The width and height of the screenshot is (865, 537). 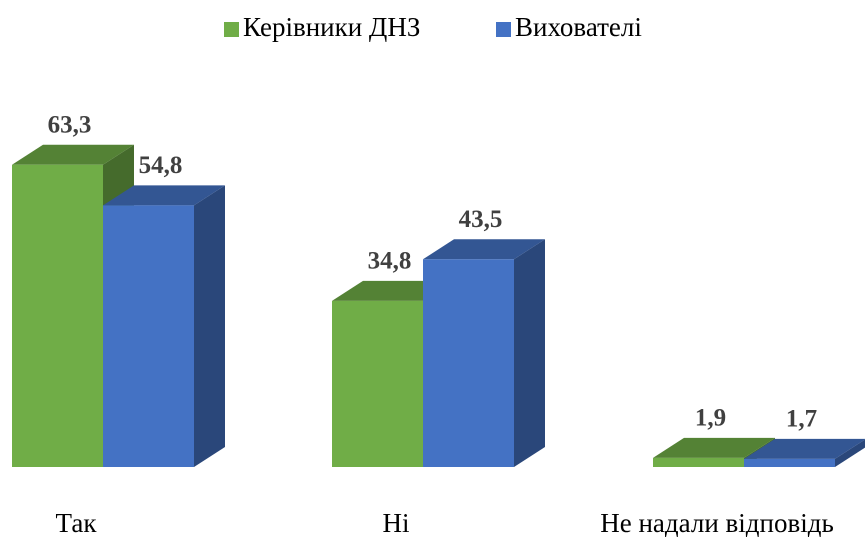 I want to click on value-label: 1,9, so click(x=710, y=418).